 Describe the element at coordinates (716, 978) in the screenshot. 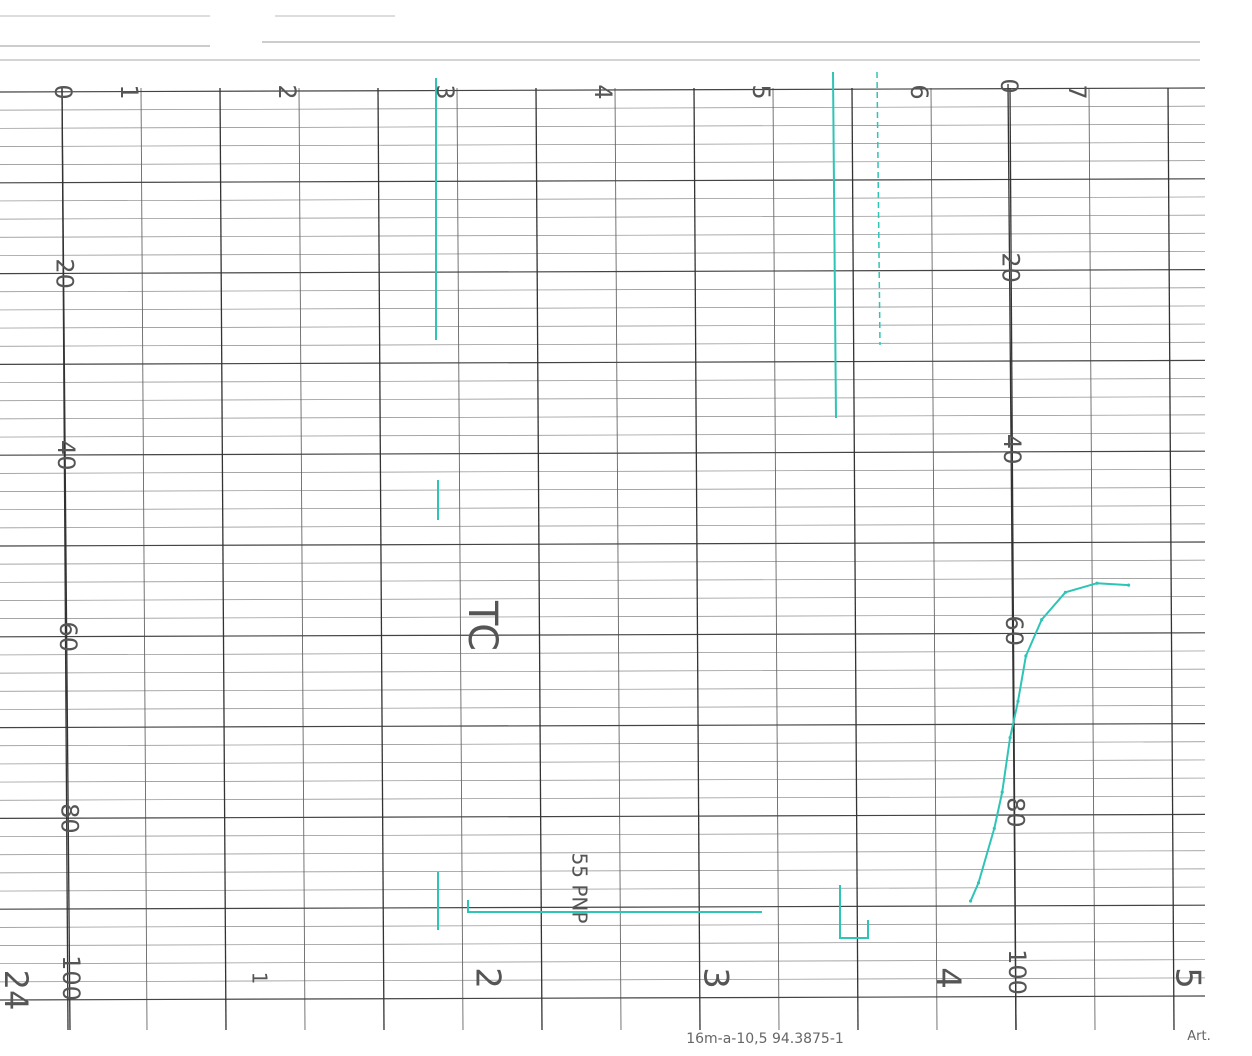

I see `bottom-hour-tick-label: 3` at that location.